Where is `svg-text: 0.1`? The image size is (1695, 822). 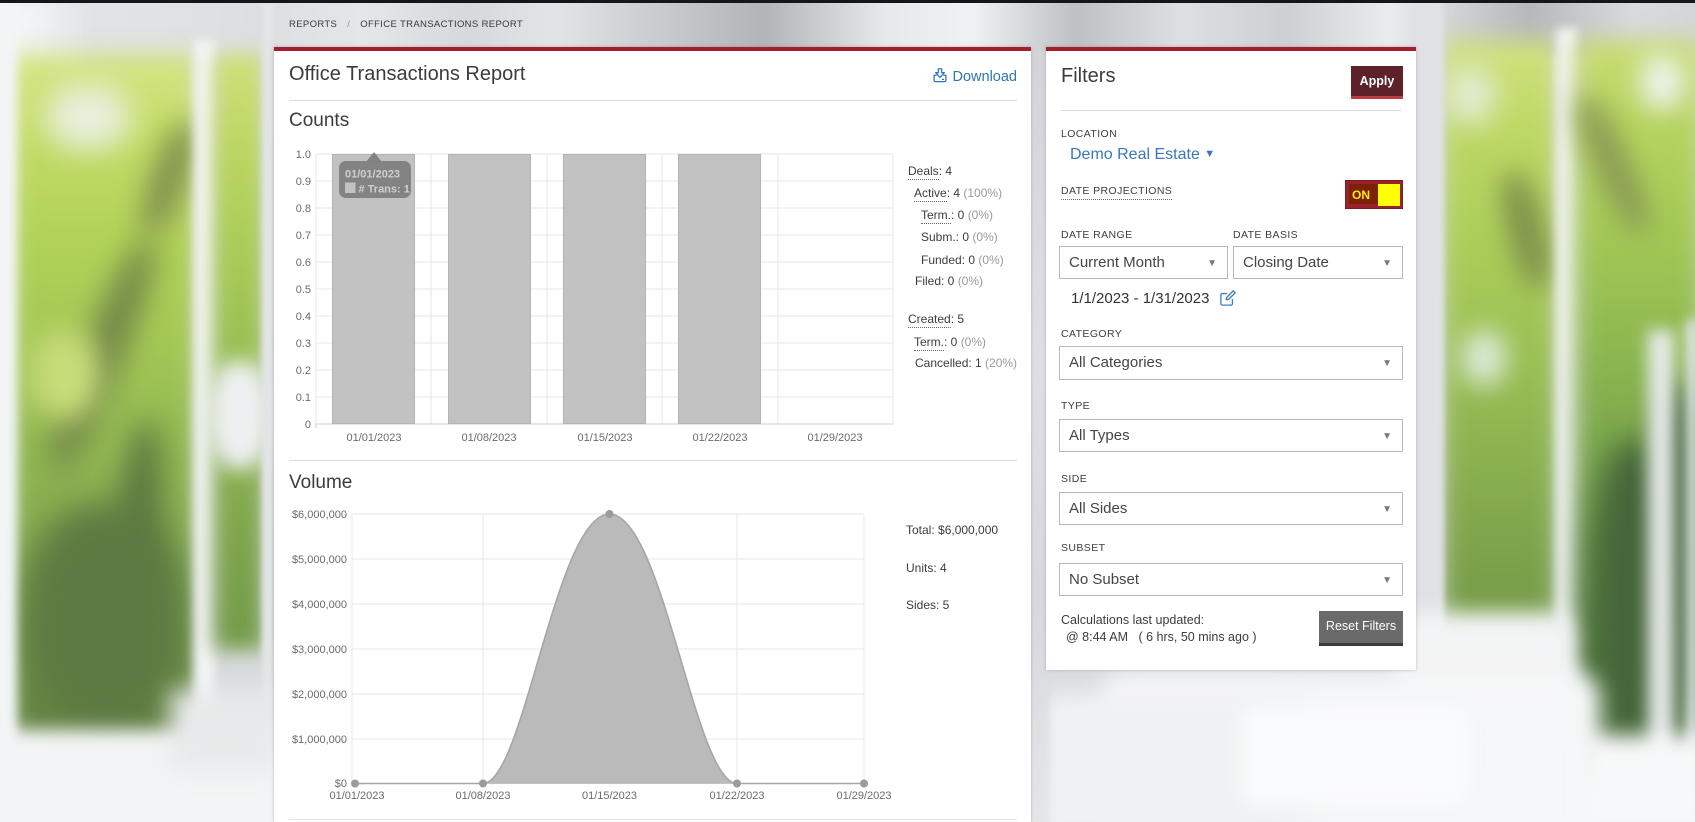
svg-text: 0.1 is located at coordinates (303, 398).